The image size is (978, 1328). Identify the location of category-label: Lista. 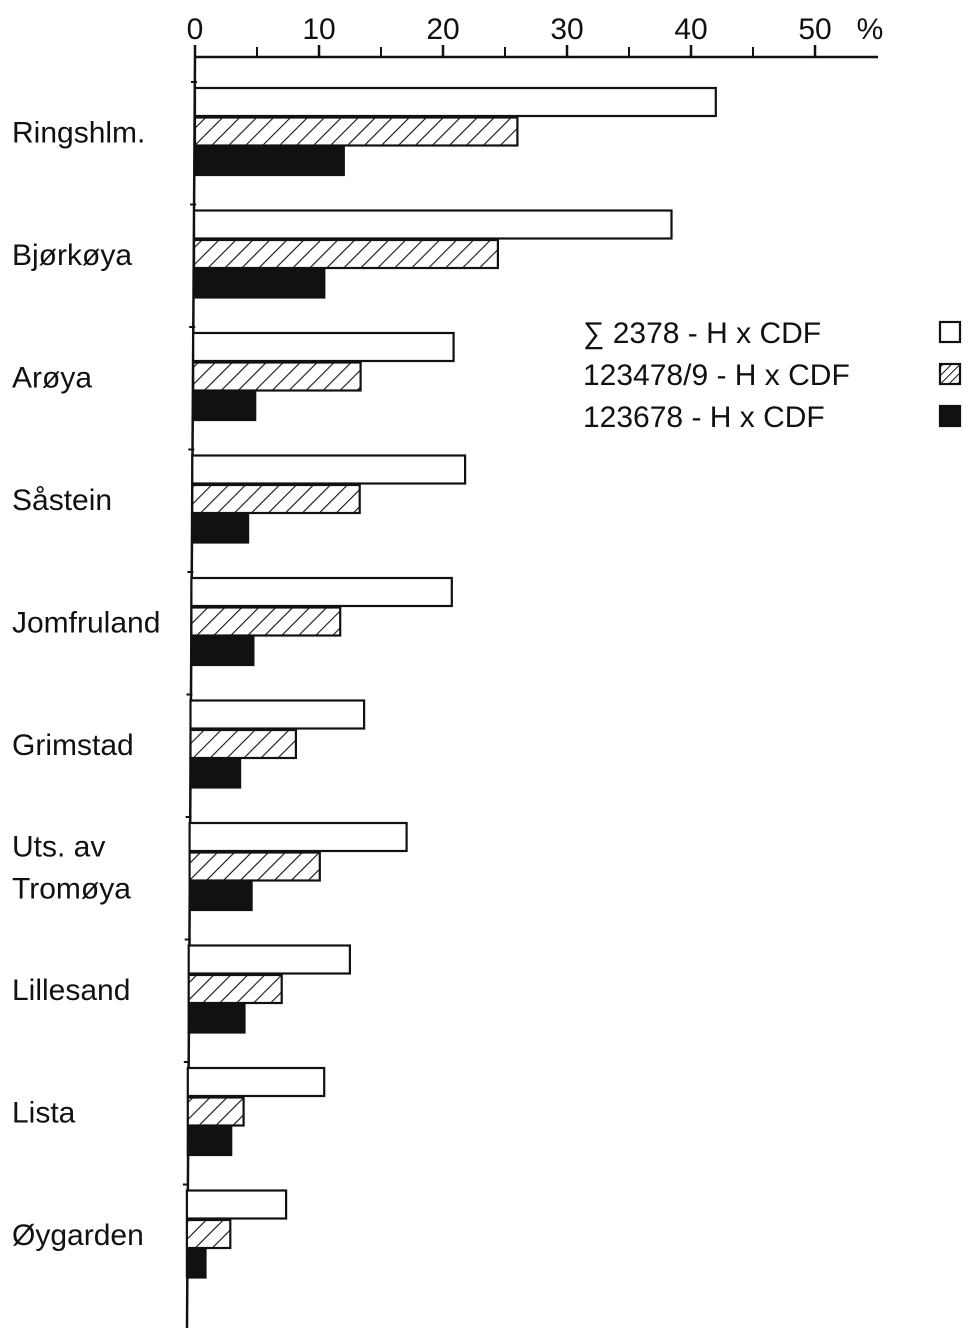
(44, 1113).